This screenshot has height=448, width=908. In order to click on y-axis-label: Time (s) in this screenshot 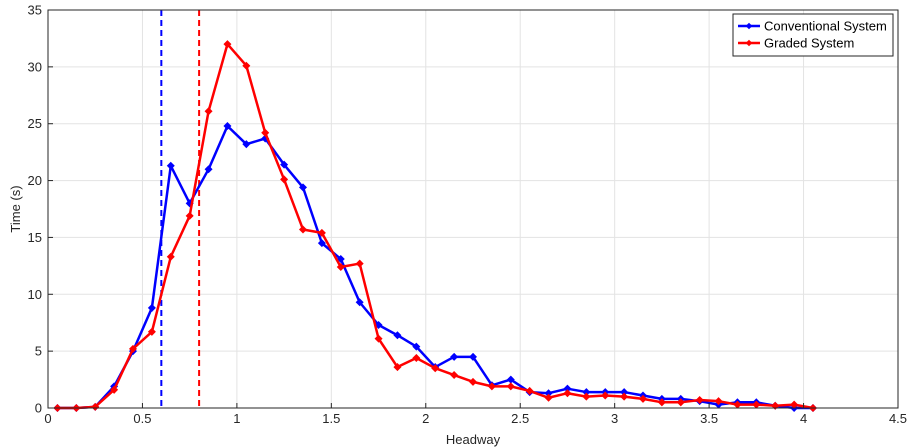, I will do `click(15, 208)`.